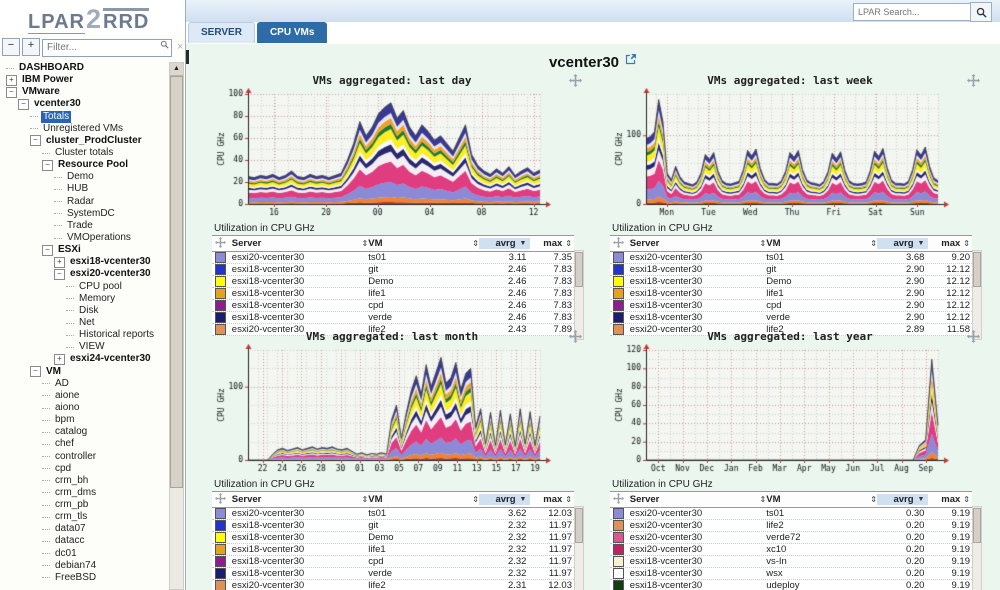 Image resolution: width=1000 pixels, height=590 pixels. What do you see at coordinates (381, 281) in the screenshot?
I see `cell-vm: Demo` at bounding box center [381, 281].